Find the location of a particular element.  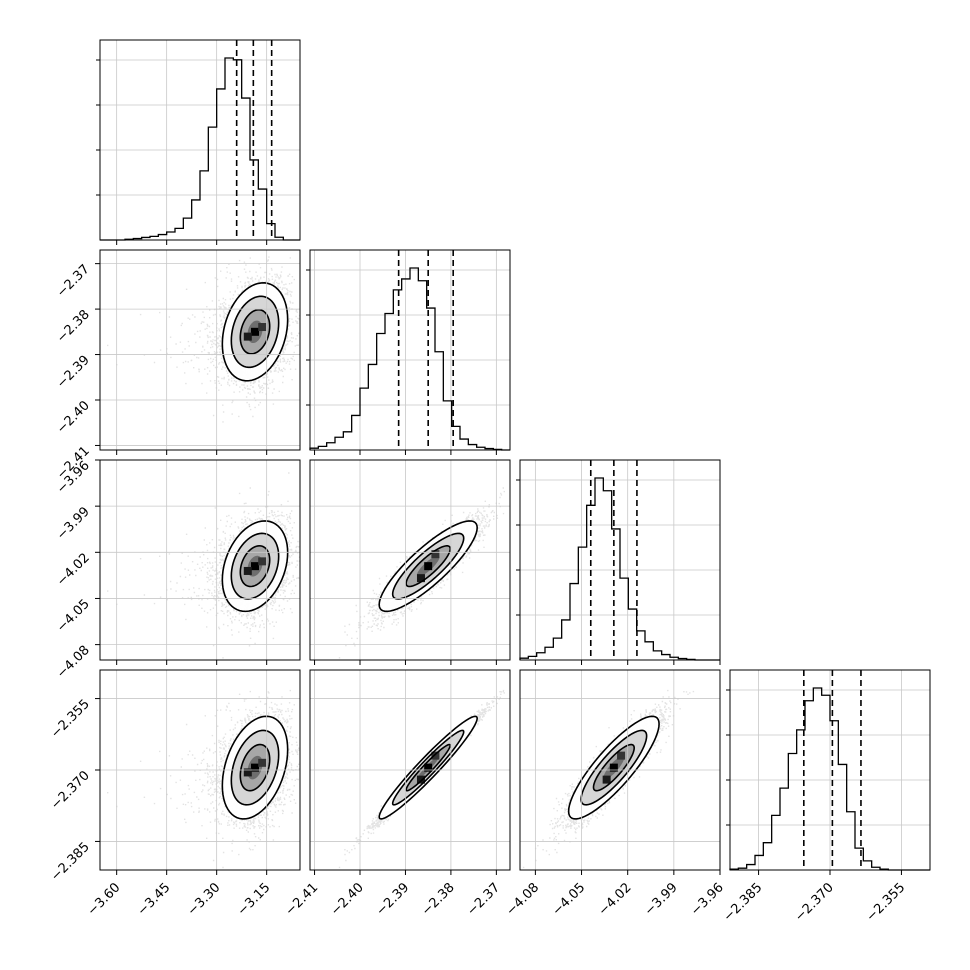

ytick-label-3-2: −2.355 is located at coordinates (70, 719).